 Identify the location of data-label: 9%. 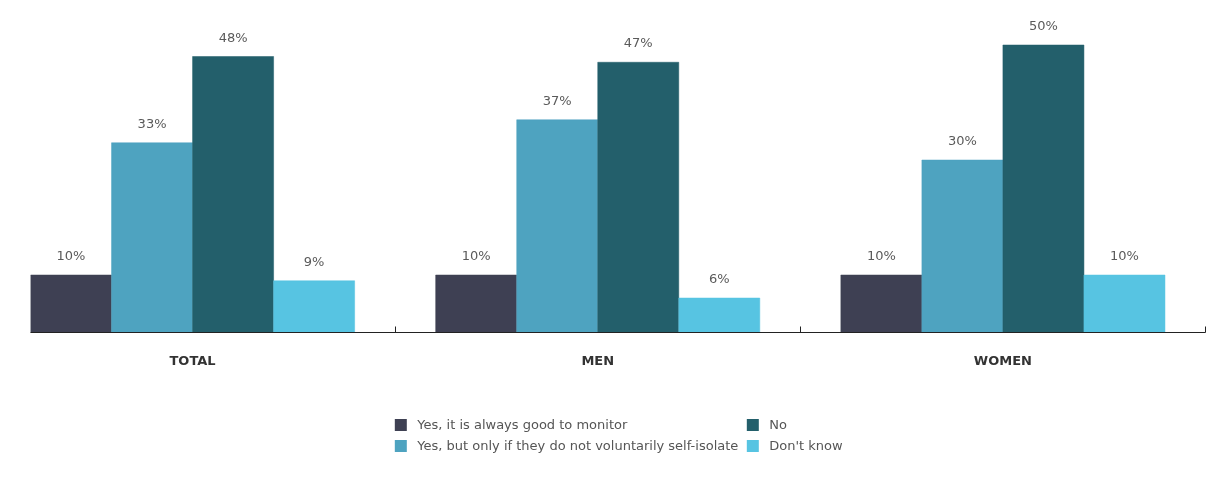
(314, 261).